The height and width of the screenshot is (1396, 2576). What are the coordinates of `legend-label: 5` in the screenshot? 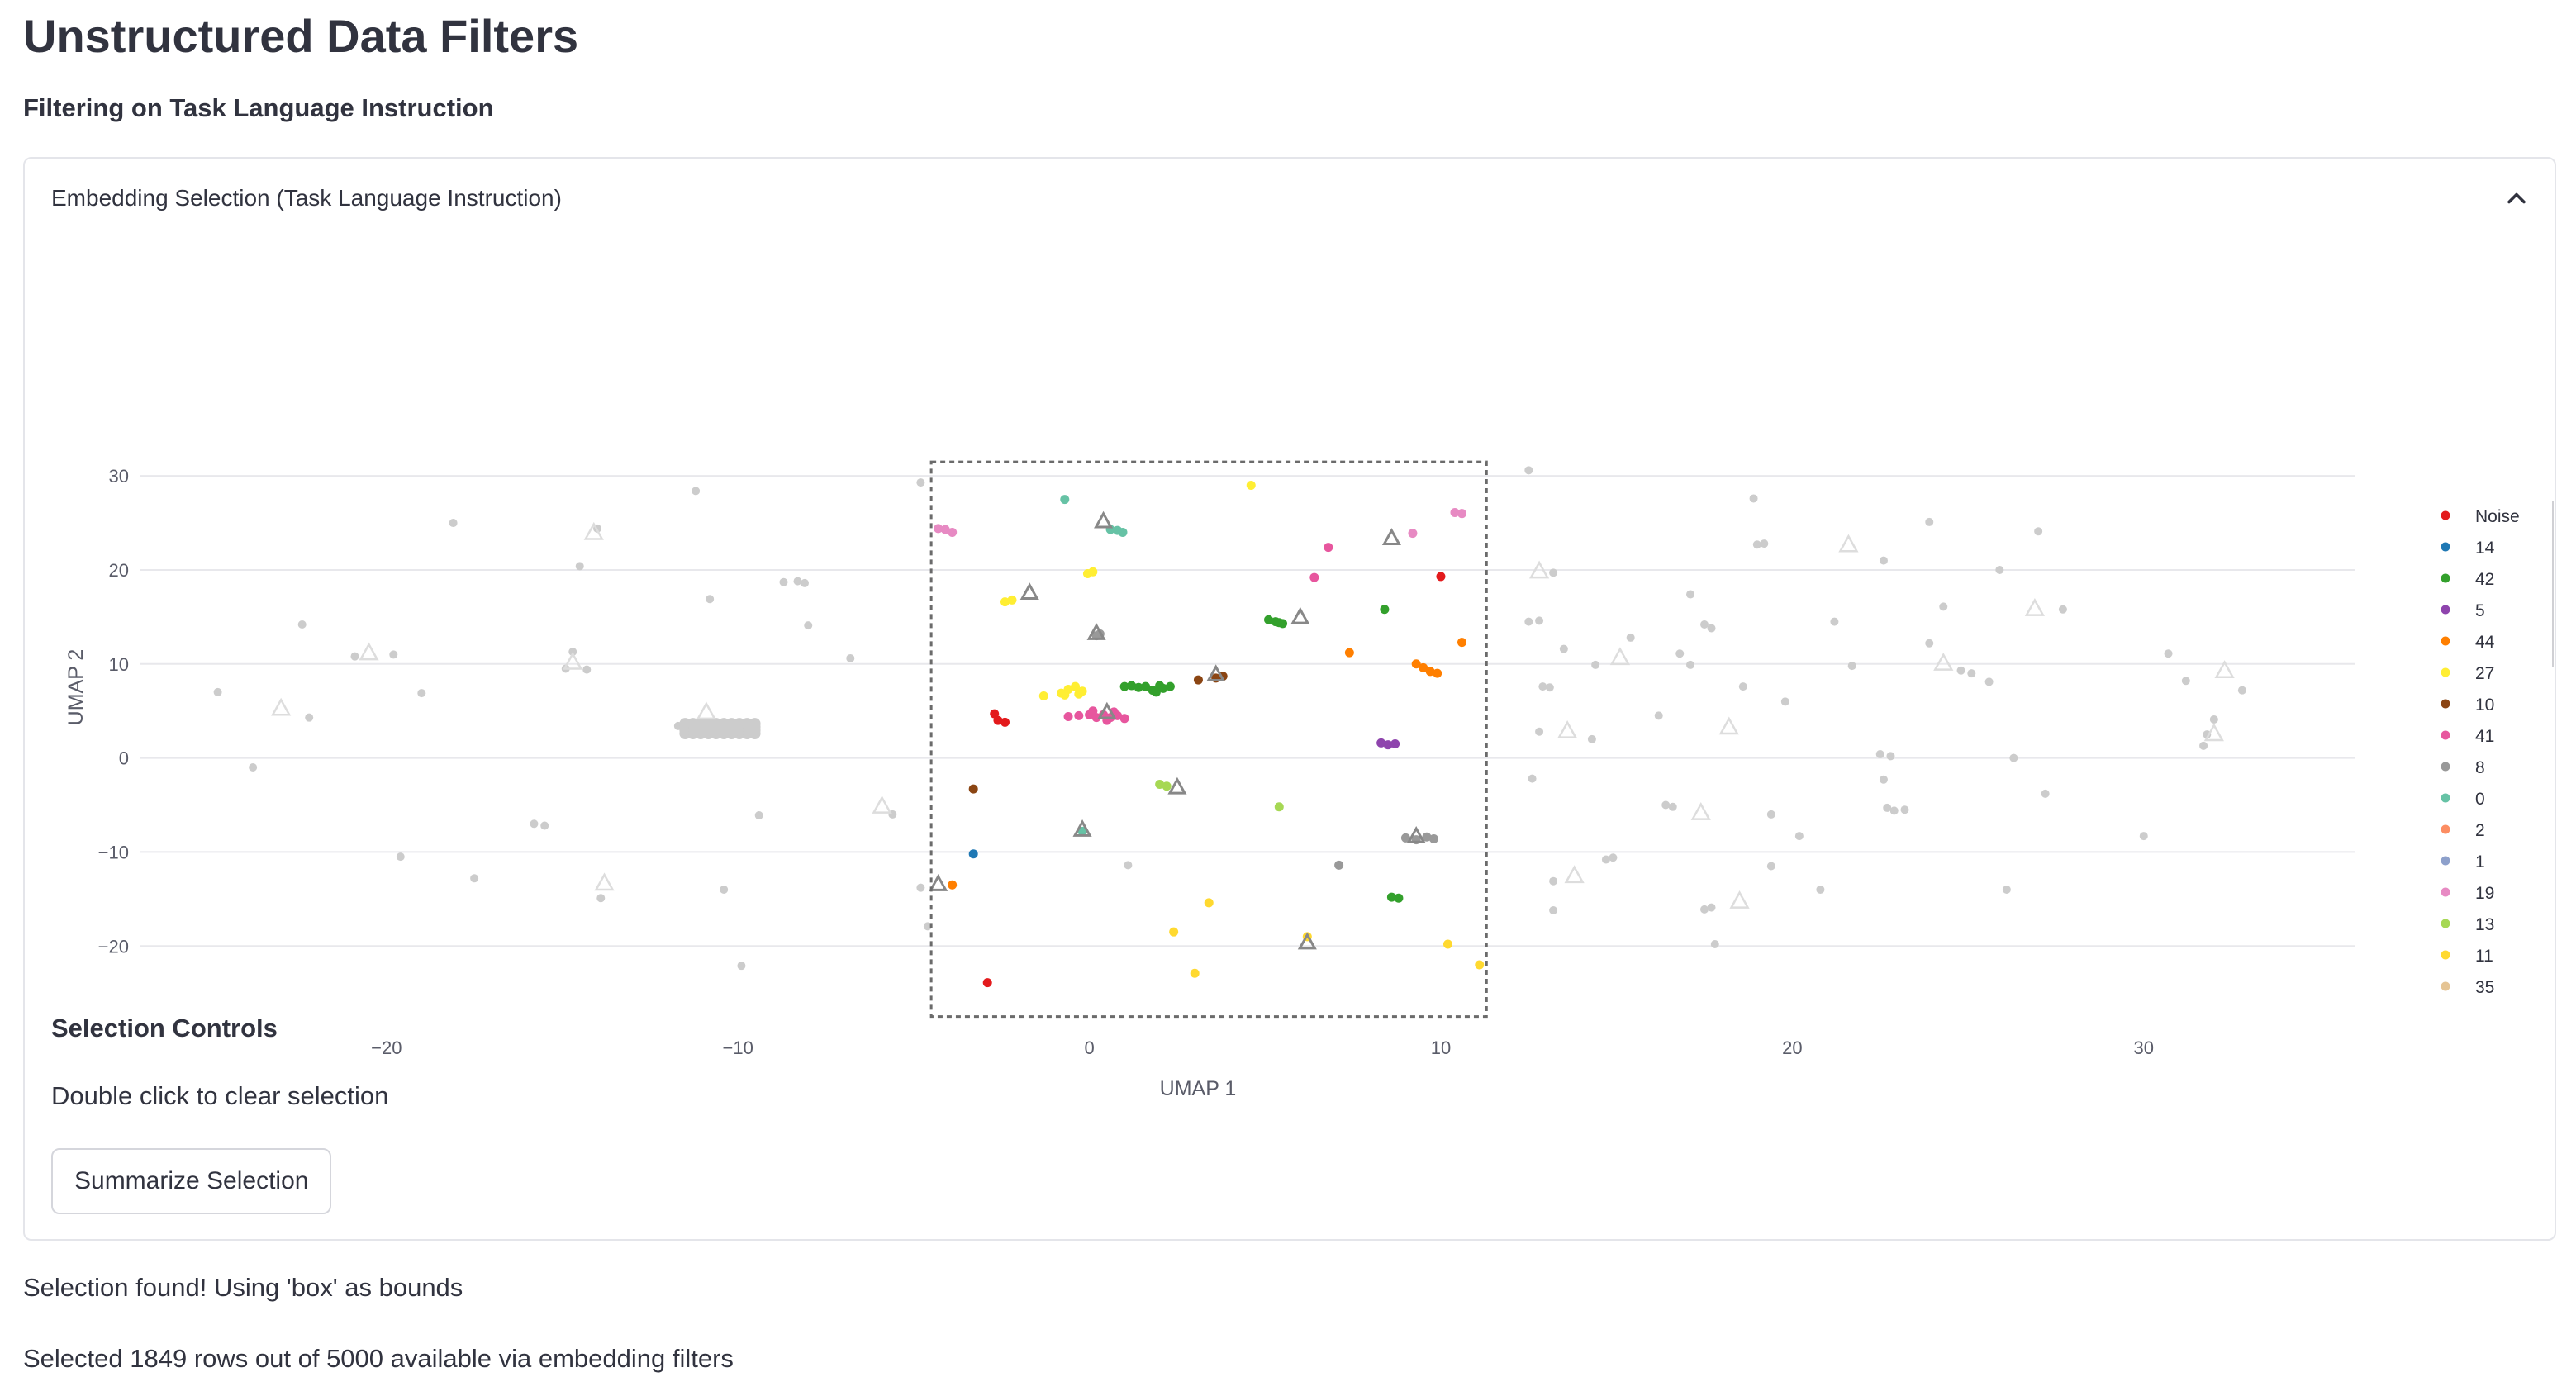 It's located at (2480, 610).